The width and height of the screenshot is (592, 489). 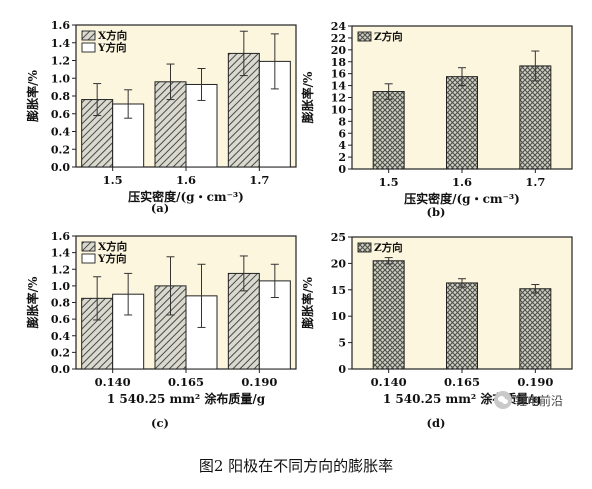 What do you see at coordinates (342, 157) in the screenshot?
I see `y-tick-label: 2` at bounding box center [342, 157].